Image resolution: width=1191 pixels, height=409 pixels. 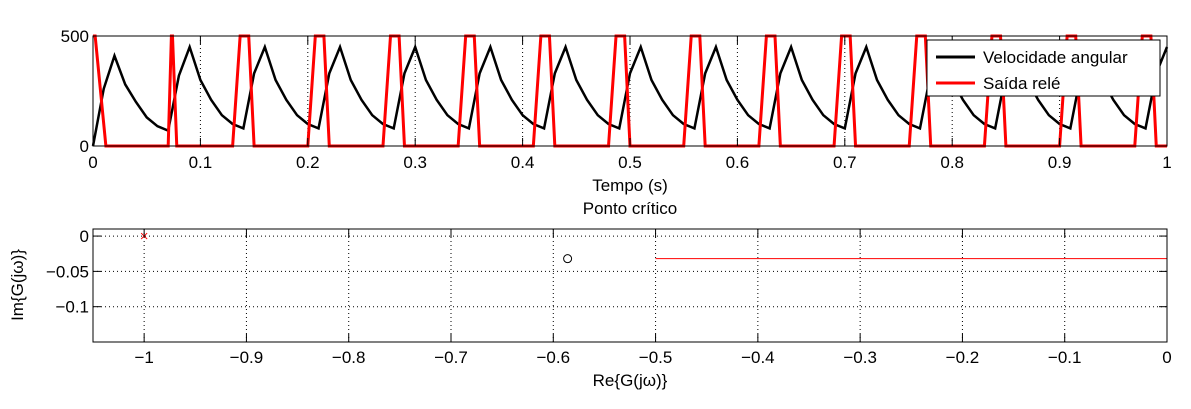 I want to click on critical-xtick-label: −0.4, so click(x=758, y=357).